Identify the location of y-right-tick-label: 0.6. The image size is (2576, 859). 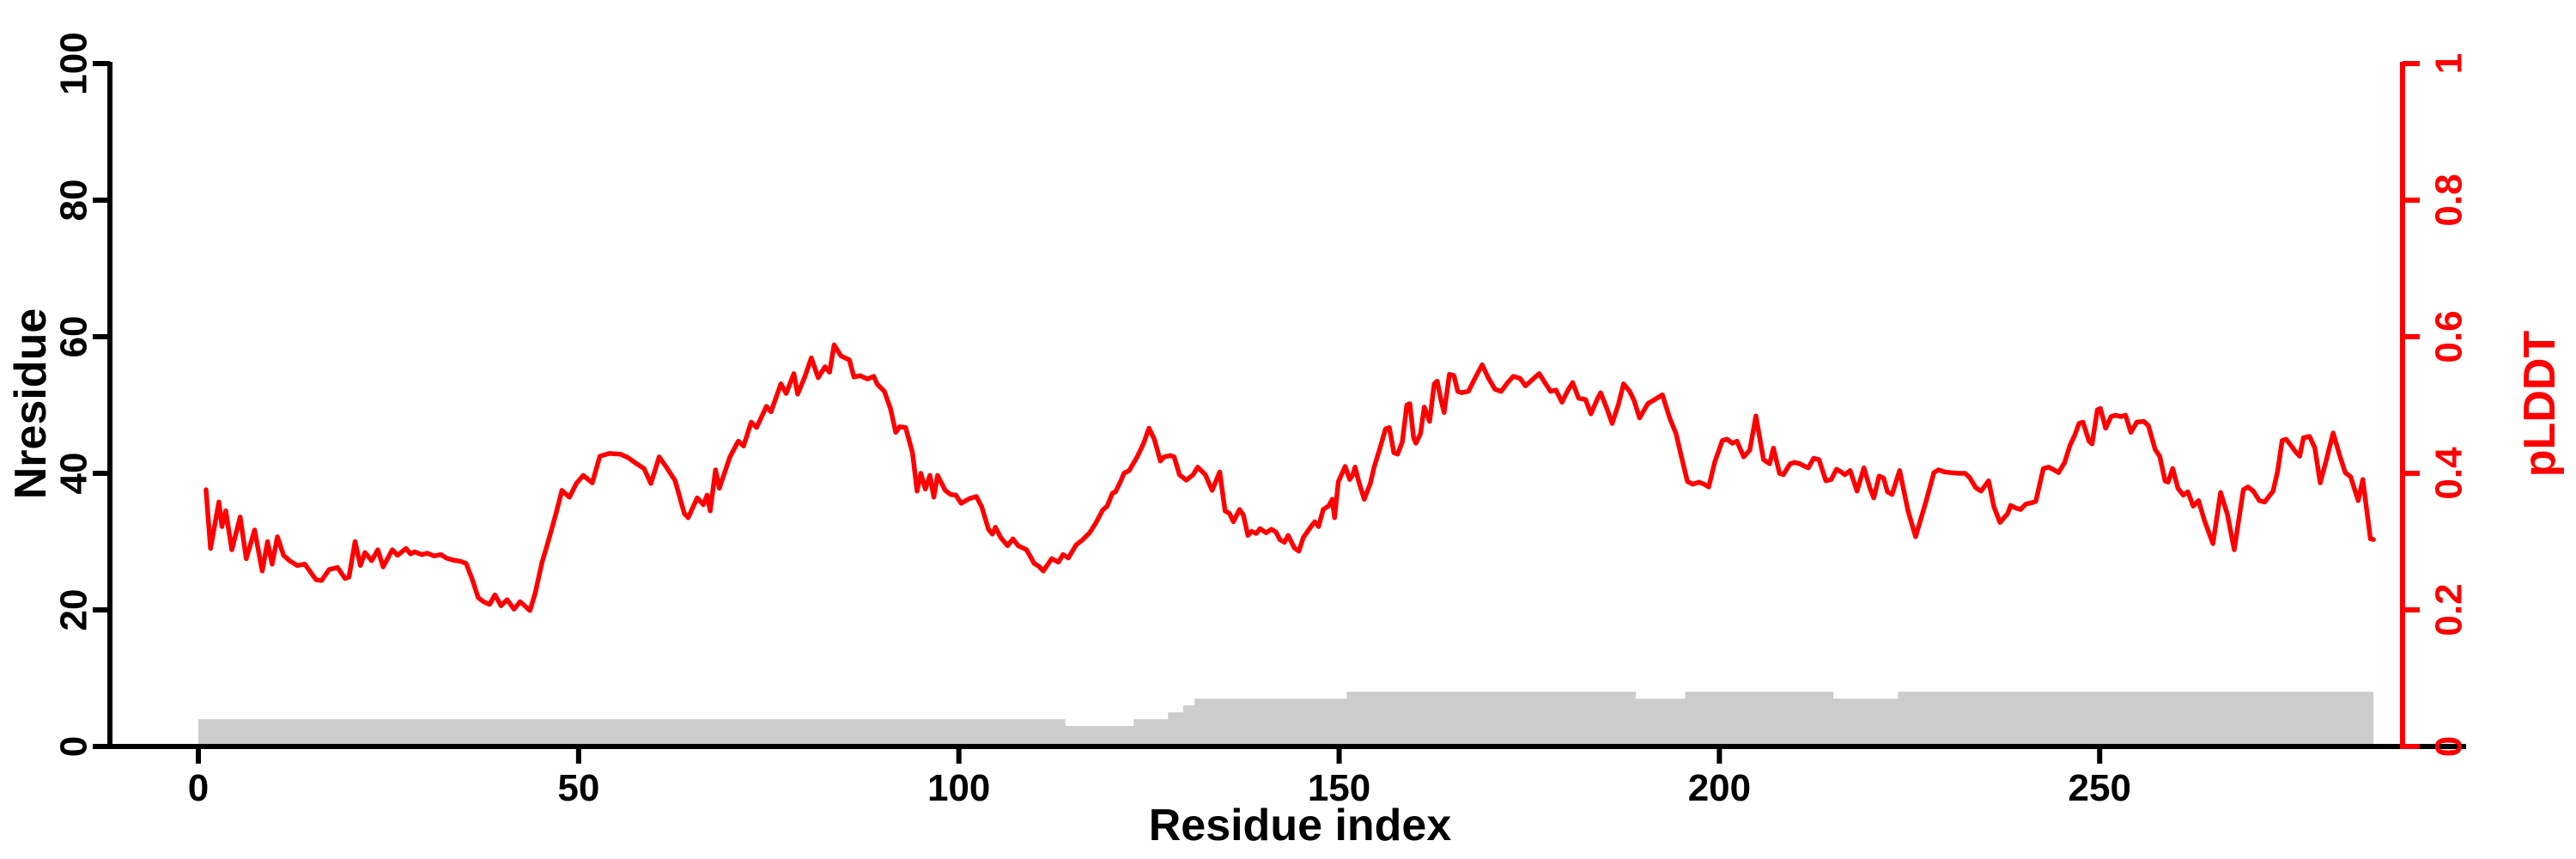
(2449, 336).